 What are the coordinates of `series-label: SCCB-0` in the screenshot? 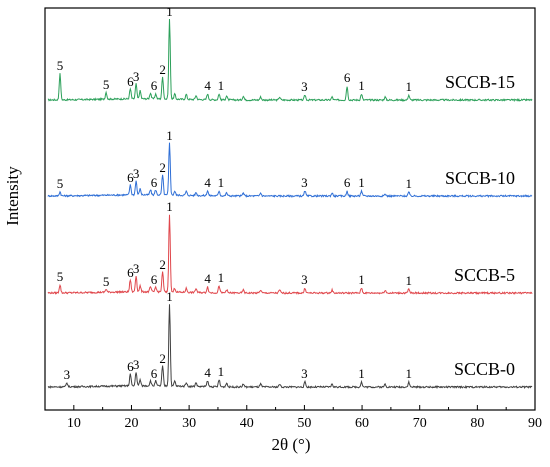 It's located at (484, 369).